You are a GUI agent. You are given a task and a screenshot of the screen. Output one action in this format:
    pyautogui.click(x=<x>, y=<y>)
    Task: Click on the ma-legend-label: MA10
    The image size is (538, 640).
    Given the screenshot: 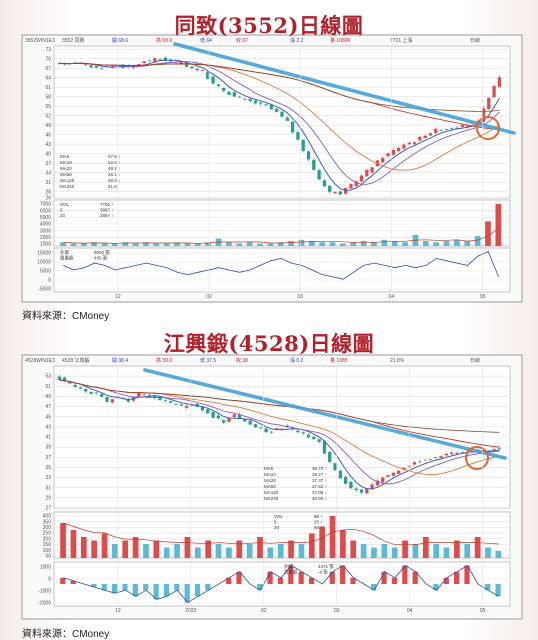 What is the action you would take?
    pyautogui.click(x=66, y=162)
    